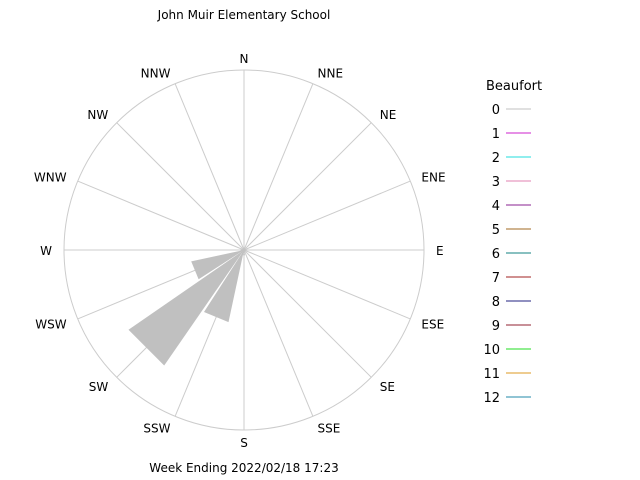 The image size is (640, 480). I want to click on direction-label-nw: NW, so click(97, 115).